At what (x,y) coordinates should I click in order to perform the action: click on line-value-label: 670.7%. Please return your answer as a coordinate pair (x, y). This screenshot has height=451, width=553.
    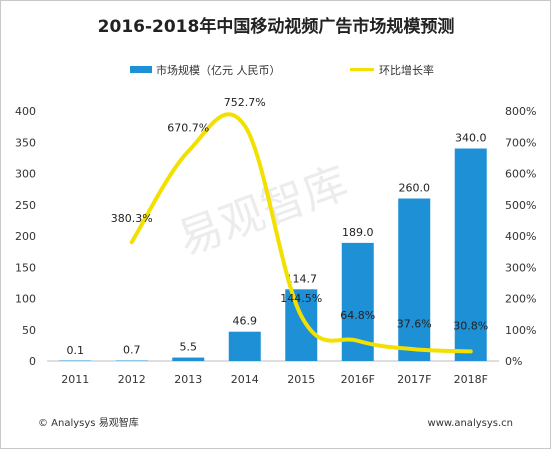
    Looking at the image, I should click on (188, 127).